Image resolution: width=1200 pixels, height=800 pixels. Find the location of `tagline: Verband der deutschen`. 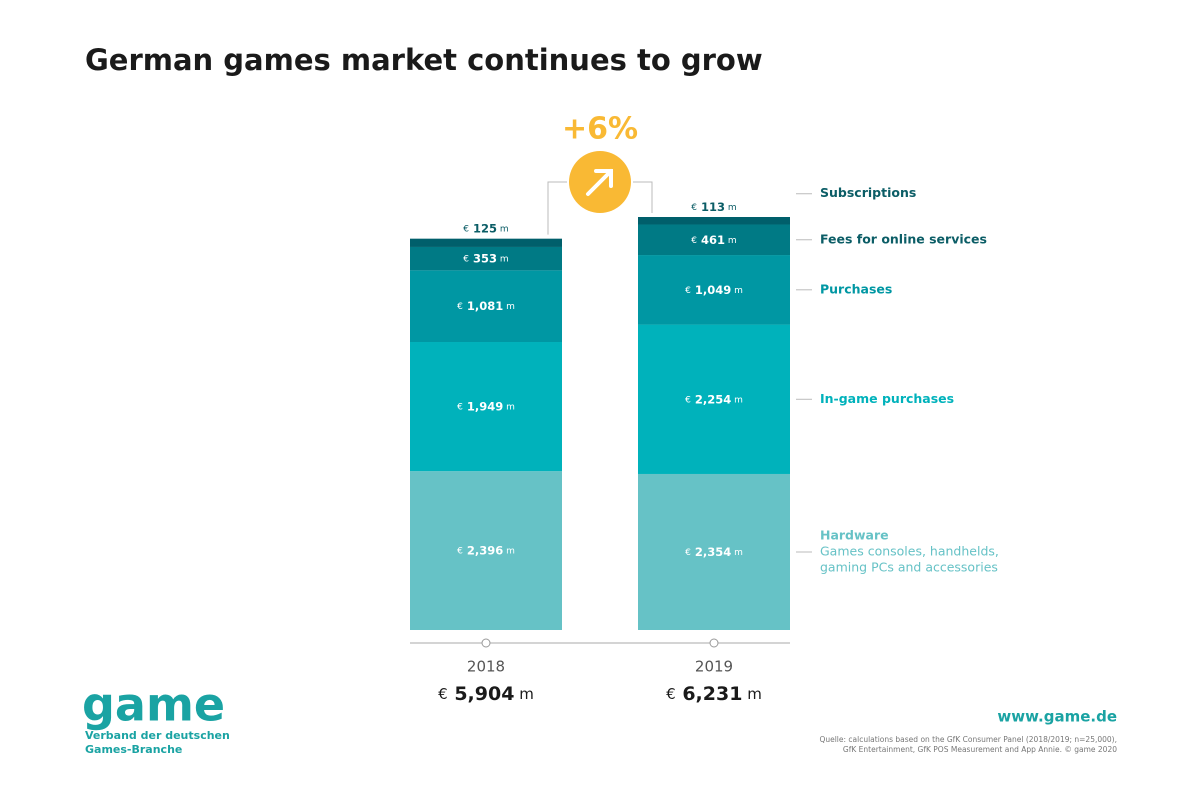

tagline: Verband der deutschen is located at coordinates (157, 735).